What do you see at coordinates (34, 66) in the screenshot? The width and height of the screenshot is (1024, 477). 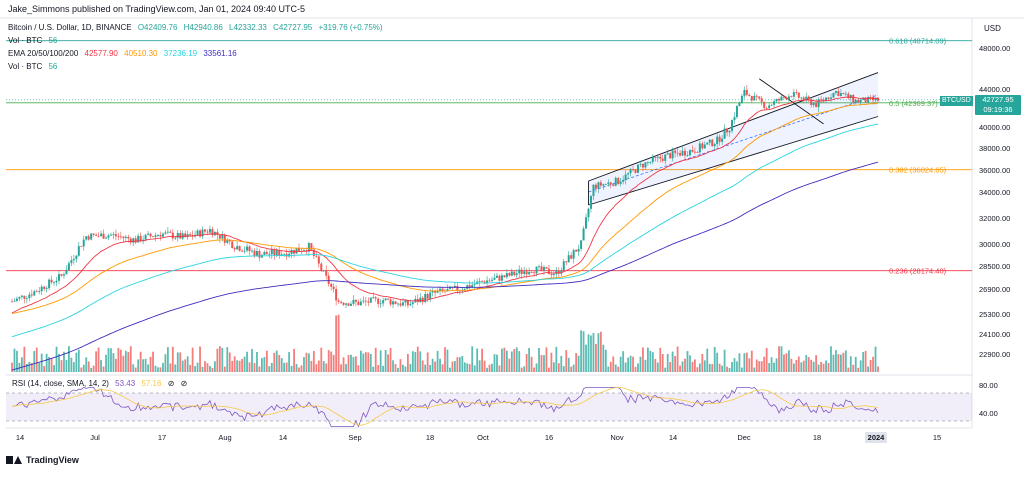 I see `volume-legend-2: Vol · BTC 56` at bounding box center [34, 66].